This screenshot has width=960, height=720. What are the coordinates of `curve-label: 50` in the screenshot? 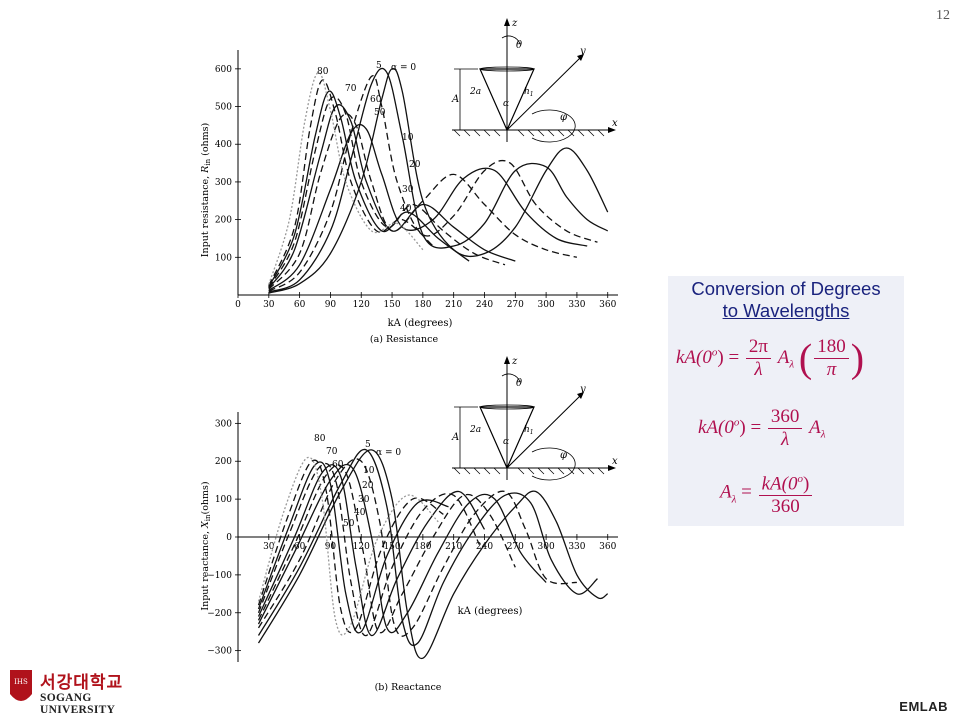 It's located at (349, 524).